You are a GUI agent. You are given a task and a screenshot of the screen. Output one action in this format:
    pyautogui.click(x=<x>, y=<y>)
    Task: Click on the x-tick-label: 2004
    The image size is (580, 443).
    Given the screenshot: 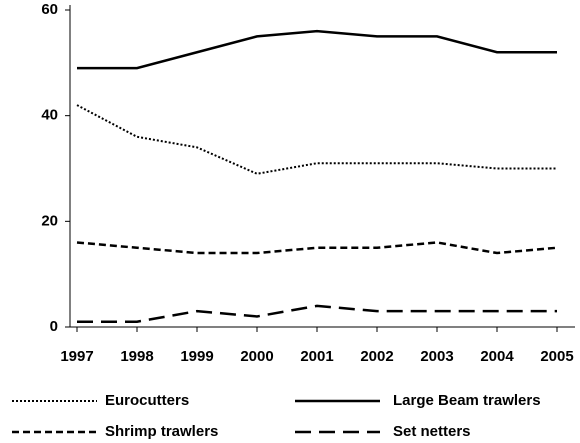 What is the action you would take?
    pyautogui.click(x=497, y=356)
    